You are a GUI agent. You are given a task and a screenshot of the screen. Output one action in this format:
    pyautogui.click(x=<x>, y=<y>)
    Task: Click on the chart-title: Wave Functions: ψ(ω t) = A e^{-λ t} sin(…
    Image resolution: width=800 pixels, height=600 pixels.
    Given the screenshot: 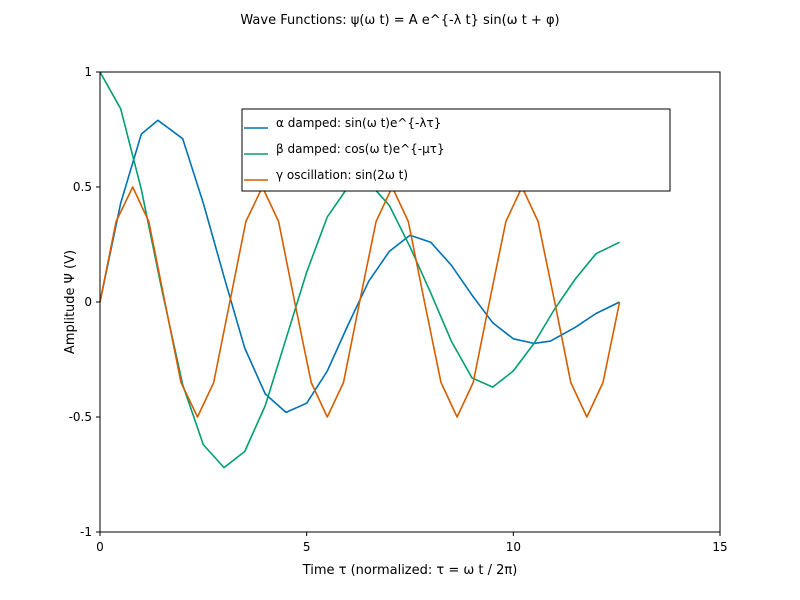 What is the action you would take?
    pyautogui.click(x=399, y=20)
    